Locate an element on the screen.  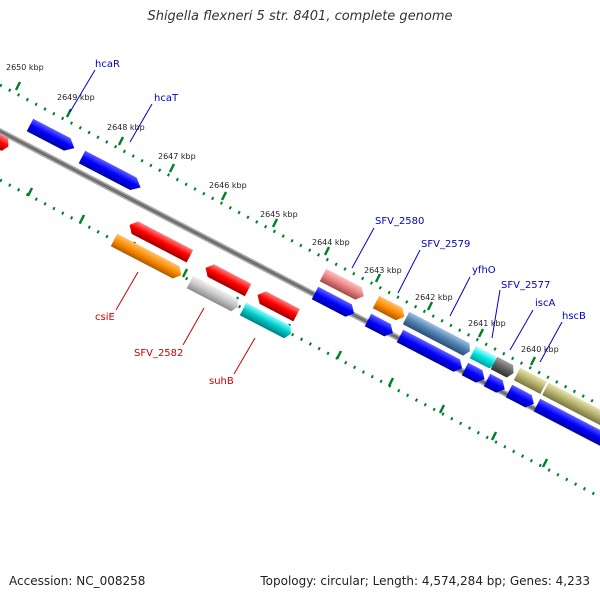
label-SFV_2577: SFV_2577 is located at coordinates (525, 285).